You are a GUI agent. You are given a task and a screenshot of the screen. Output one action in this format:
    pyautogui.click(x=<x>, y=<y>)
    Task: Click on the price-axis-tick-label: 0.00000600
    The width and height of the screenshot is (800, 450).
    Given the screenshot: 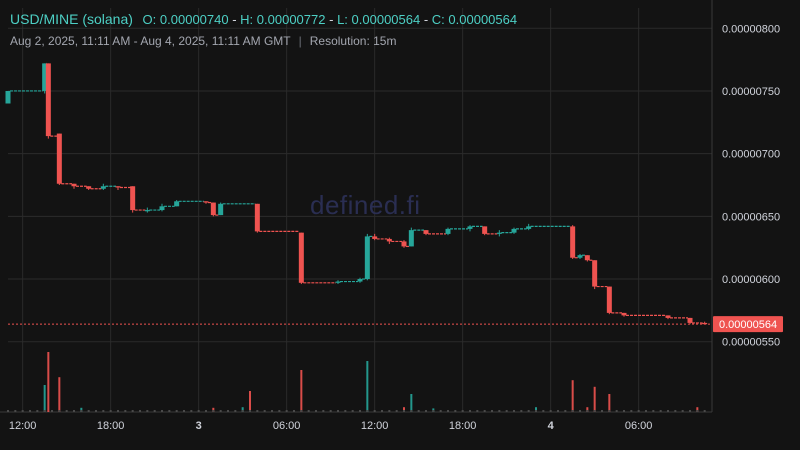 What is the action you would take?
    pyautogui.click(x=751, y=280)
    